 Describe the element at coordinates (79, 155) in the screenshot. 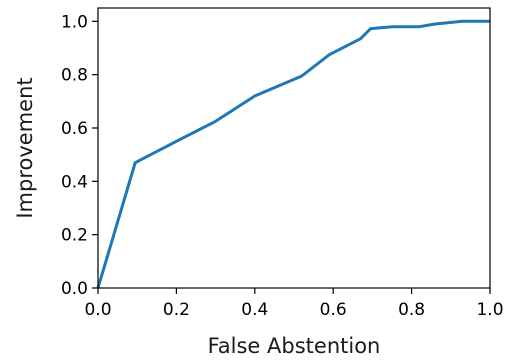

I see `y-axis-ticks: 0.0 0.2 0.4 0.6 0.8 1.0` at that location.